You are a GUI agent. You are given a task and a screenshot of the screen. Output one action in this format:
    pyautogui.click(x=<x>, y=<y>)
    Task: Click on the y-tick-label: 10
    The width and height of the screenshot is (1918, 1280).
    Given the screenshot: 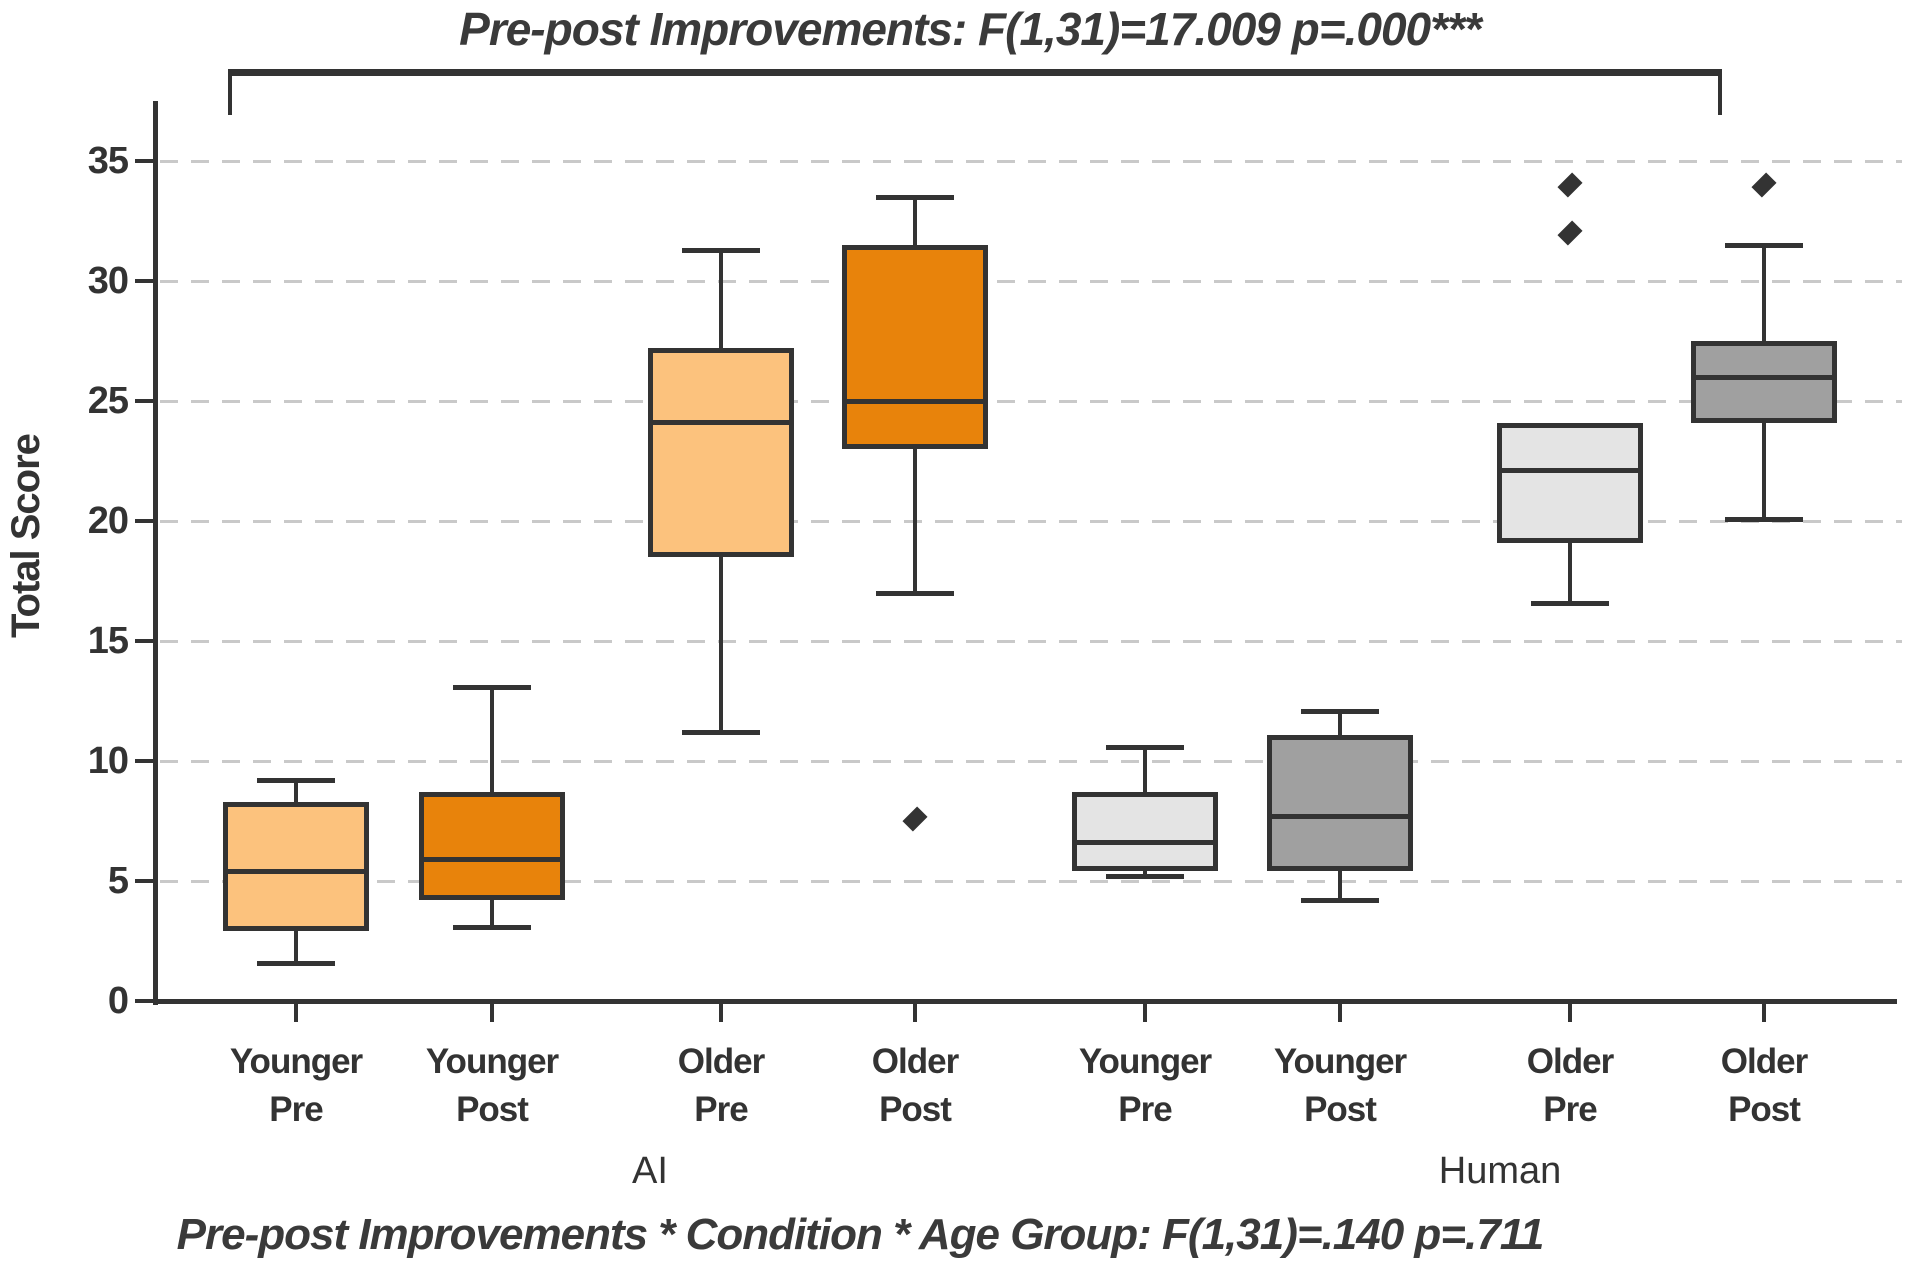 What is the action you would take?
    pyautogui.click(x=108, y=761)
    